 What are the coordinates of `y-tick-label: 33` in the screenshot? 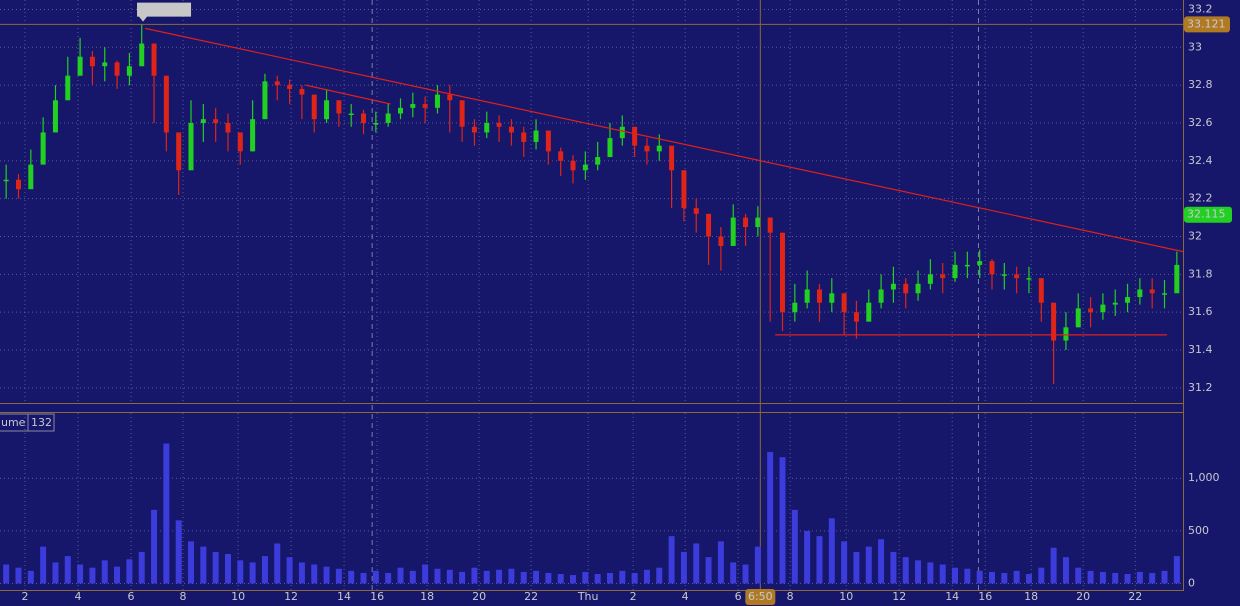 It's located at (1195, 46).